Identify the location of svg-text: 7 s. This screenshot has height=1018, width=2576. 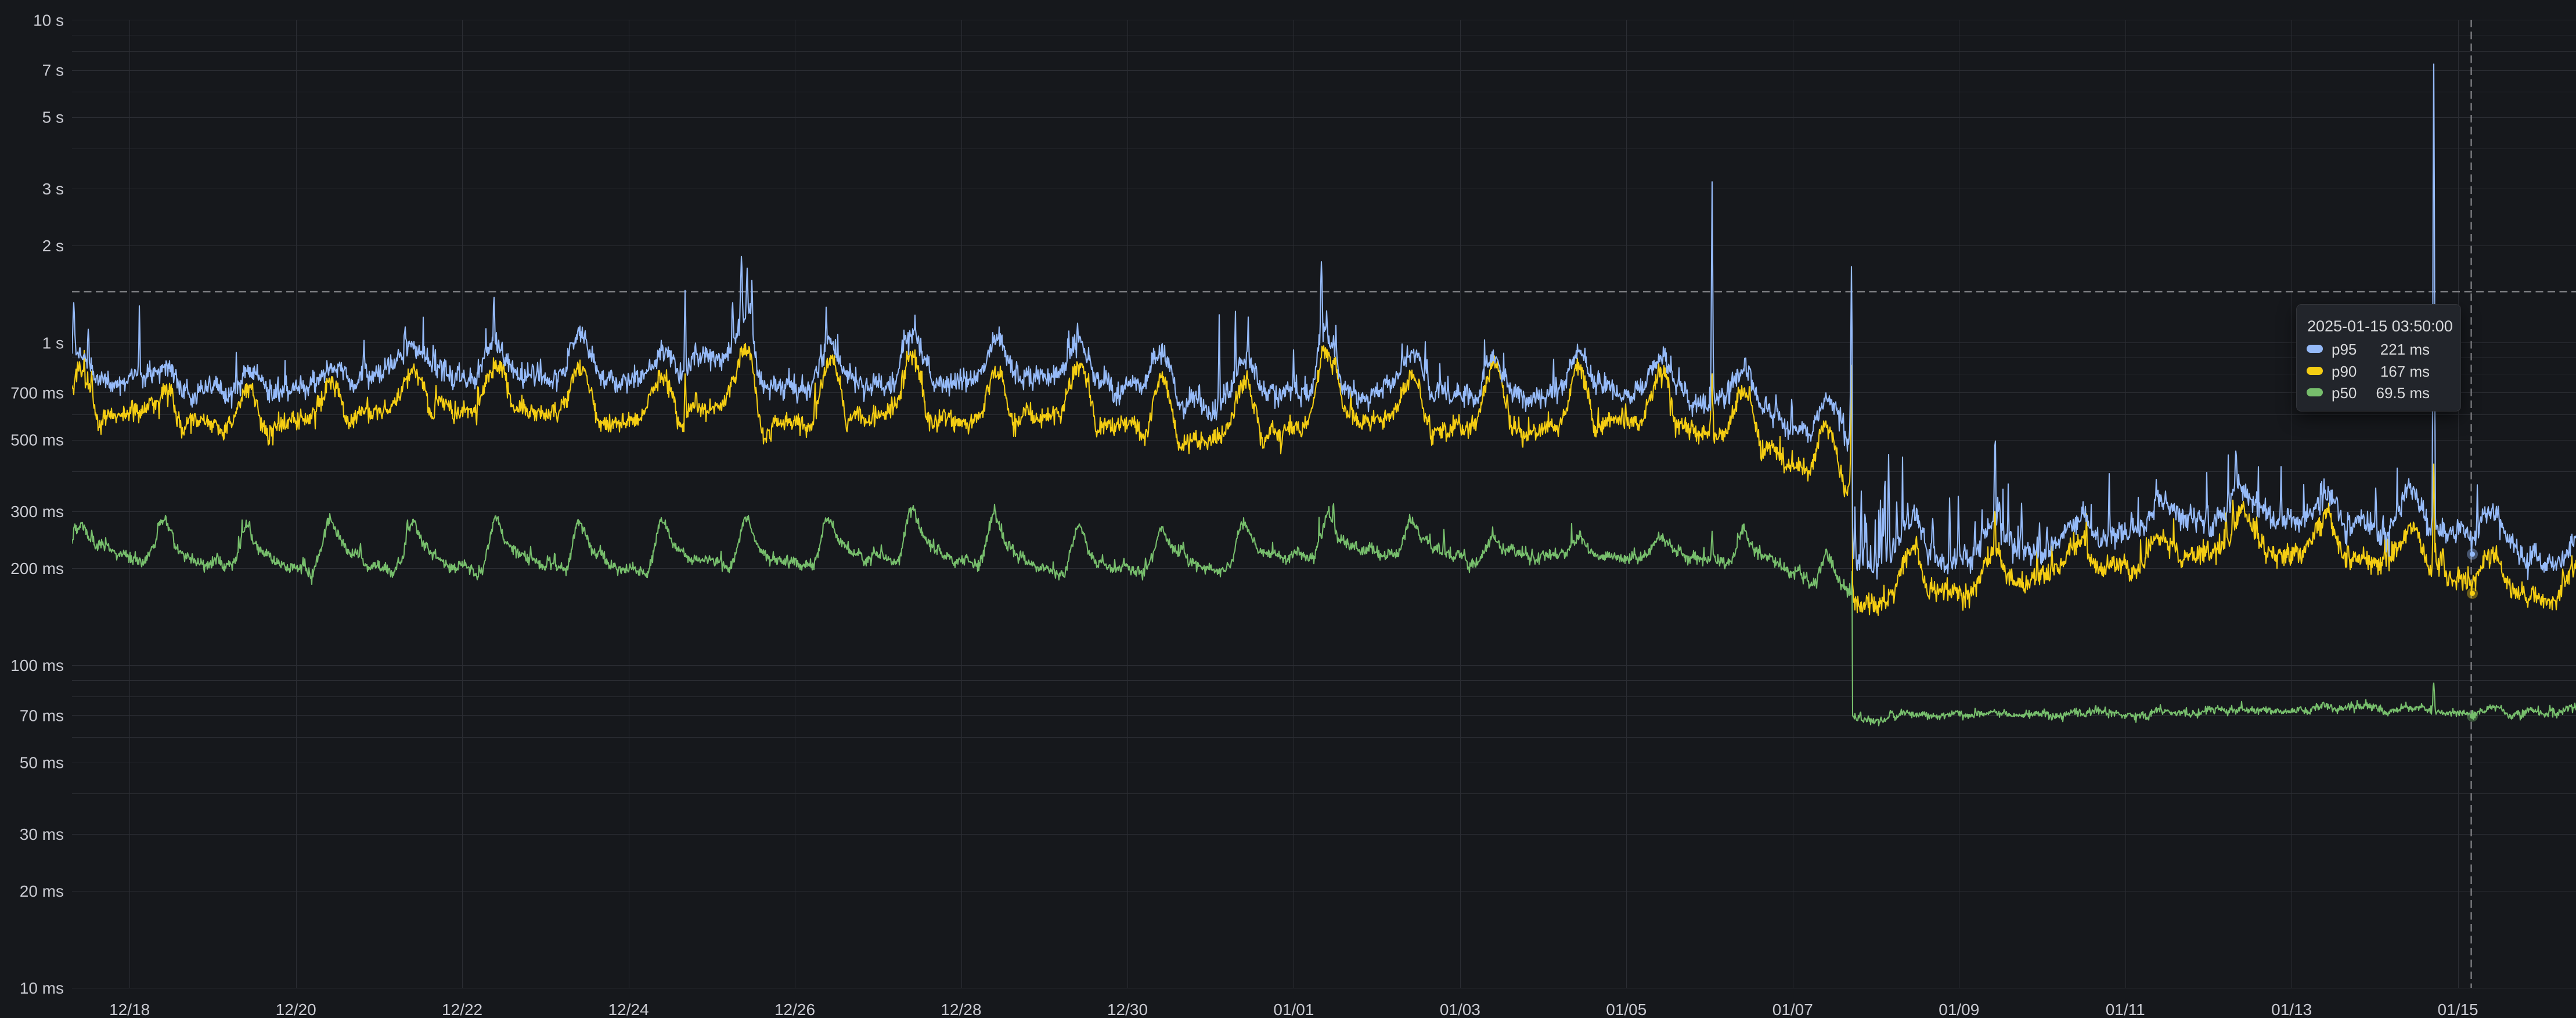
(53, 71).